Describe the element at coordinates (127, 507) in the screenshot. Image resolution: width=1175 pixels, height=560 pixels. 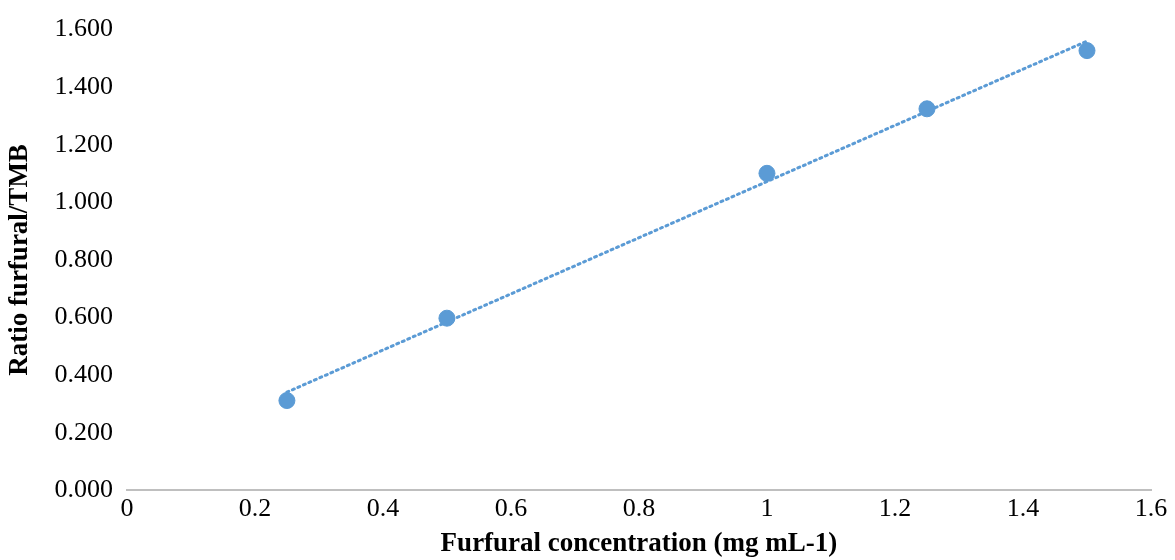
I see `x-tick-label: 0` at that location.